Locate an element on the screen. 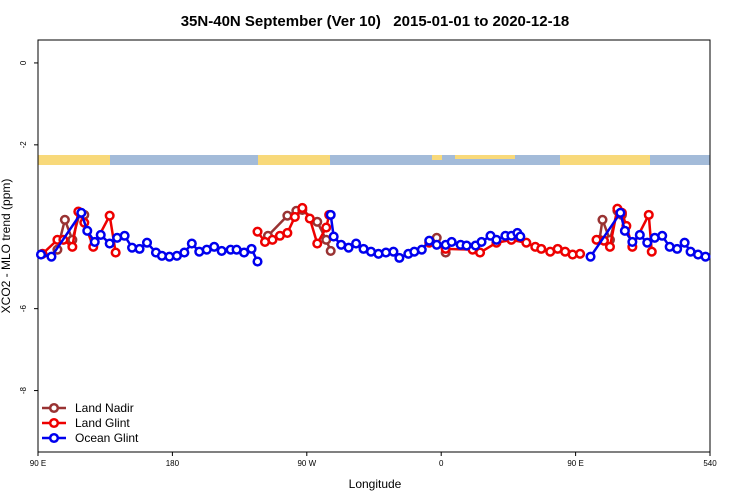 The width and height of the screenshot is (750, 500). legend-label: Land Nadir is located at coordinates (104, 408).